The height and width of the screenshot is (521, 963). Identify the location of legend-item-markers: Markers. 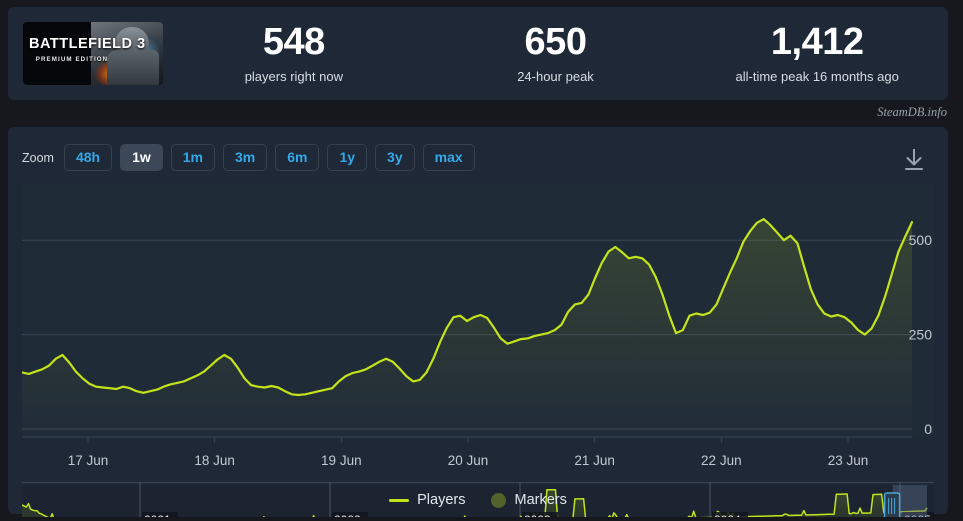
(529, 500).